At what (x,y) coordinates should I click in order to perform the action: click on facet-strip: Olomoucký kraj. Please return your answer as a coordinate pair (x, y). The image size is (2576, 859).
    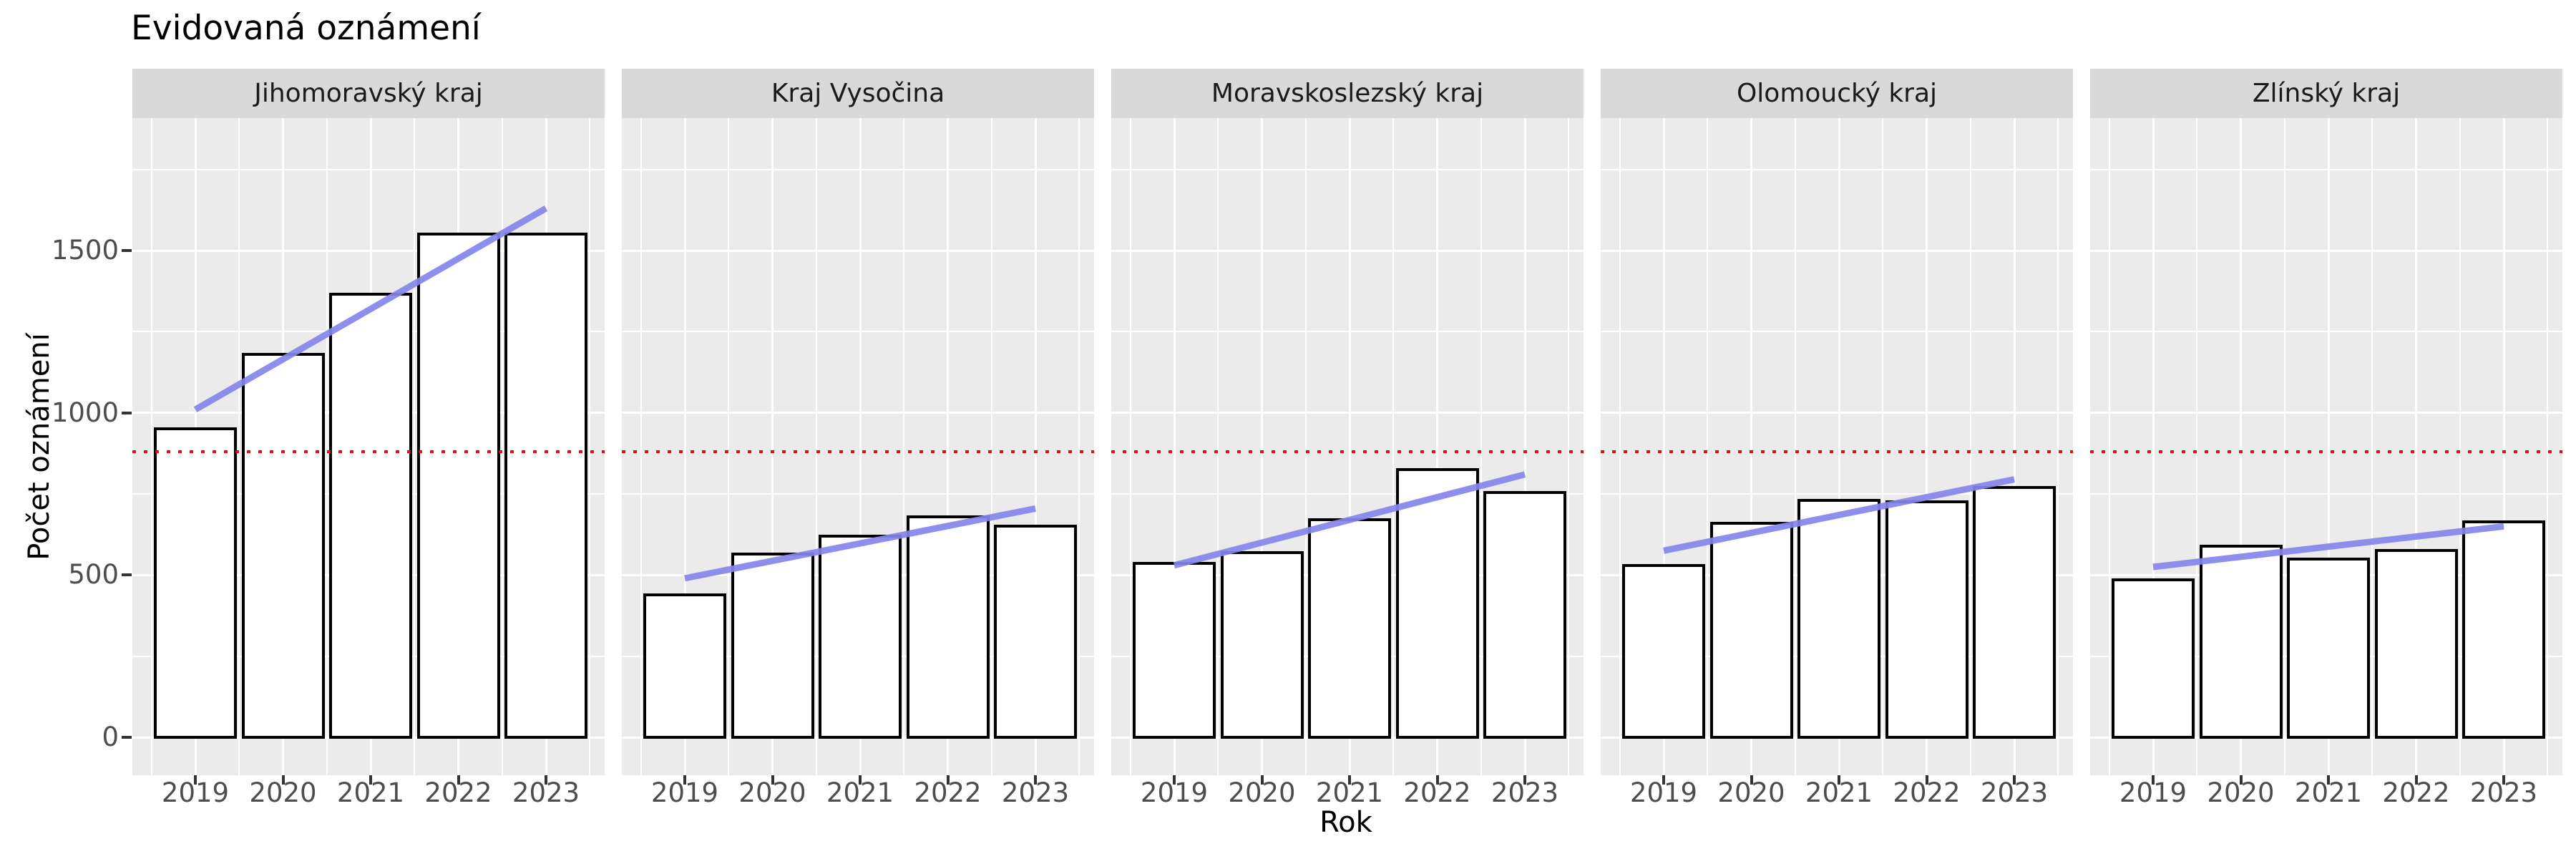
    Looking at the image, I should click on (1837, 93).